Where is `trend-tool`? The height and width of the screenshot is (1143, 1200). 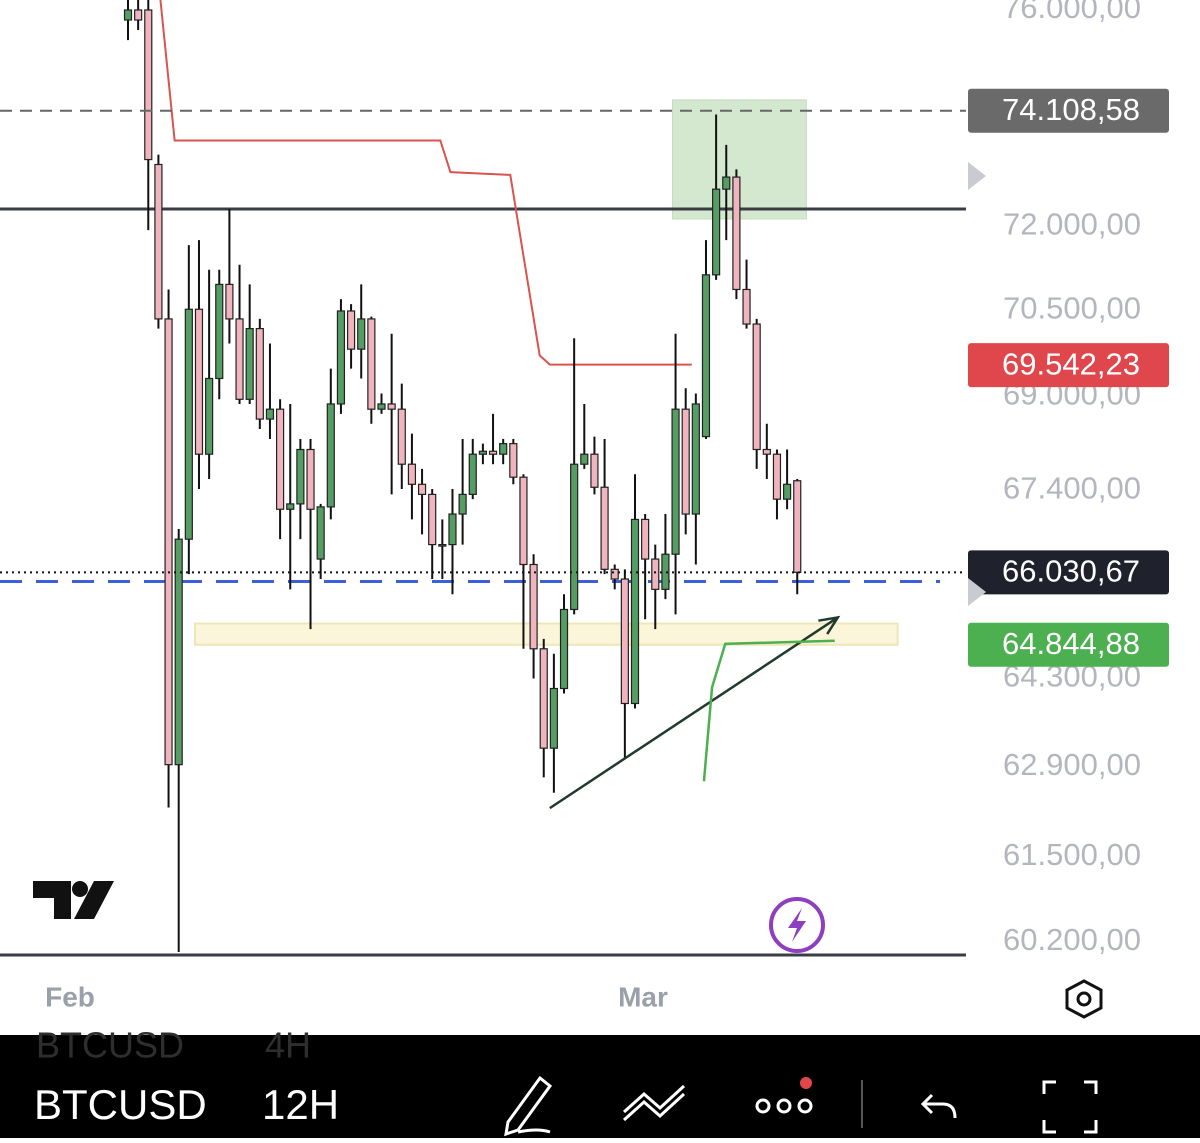 trend-tool is located at coordinates (654, 1103).